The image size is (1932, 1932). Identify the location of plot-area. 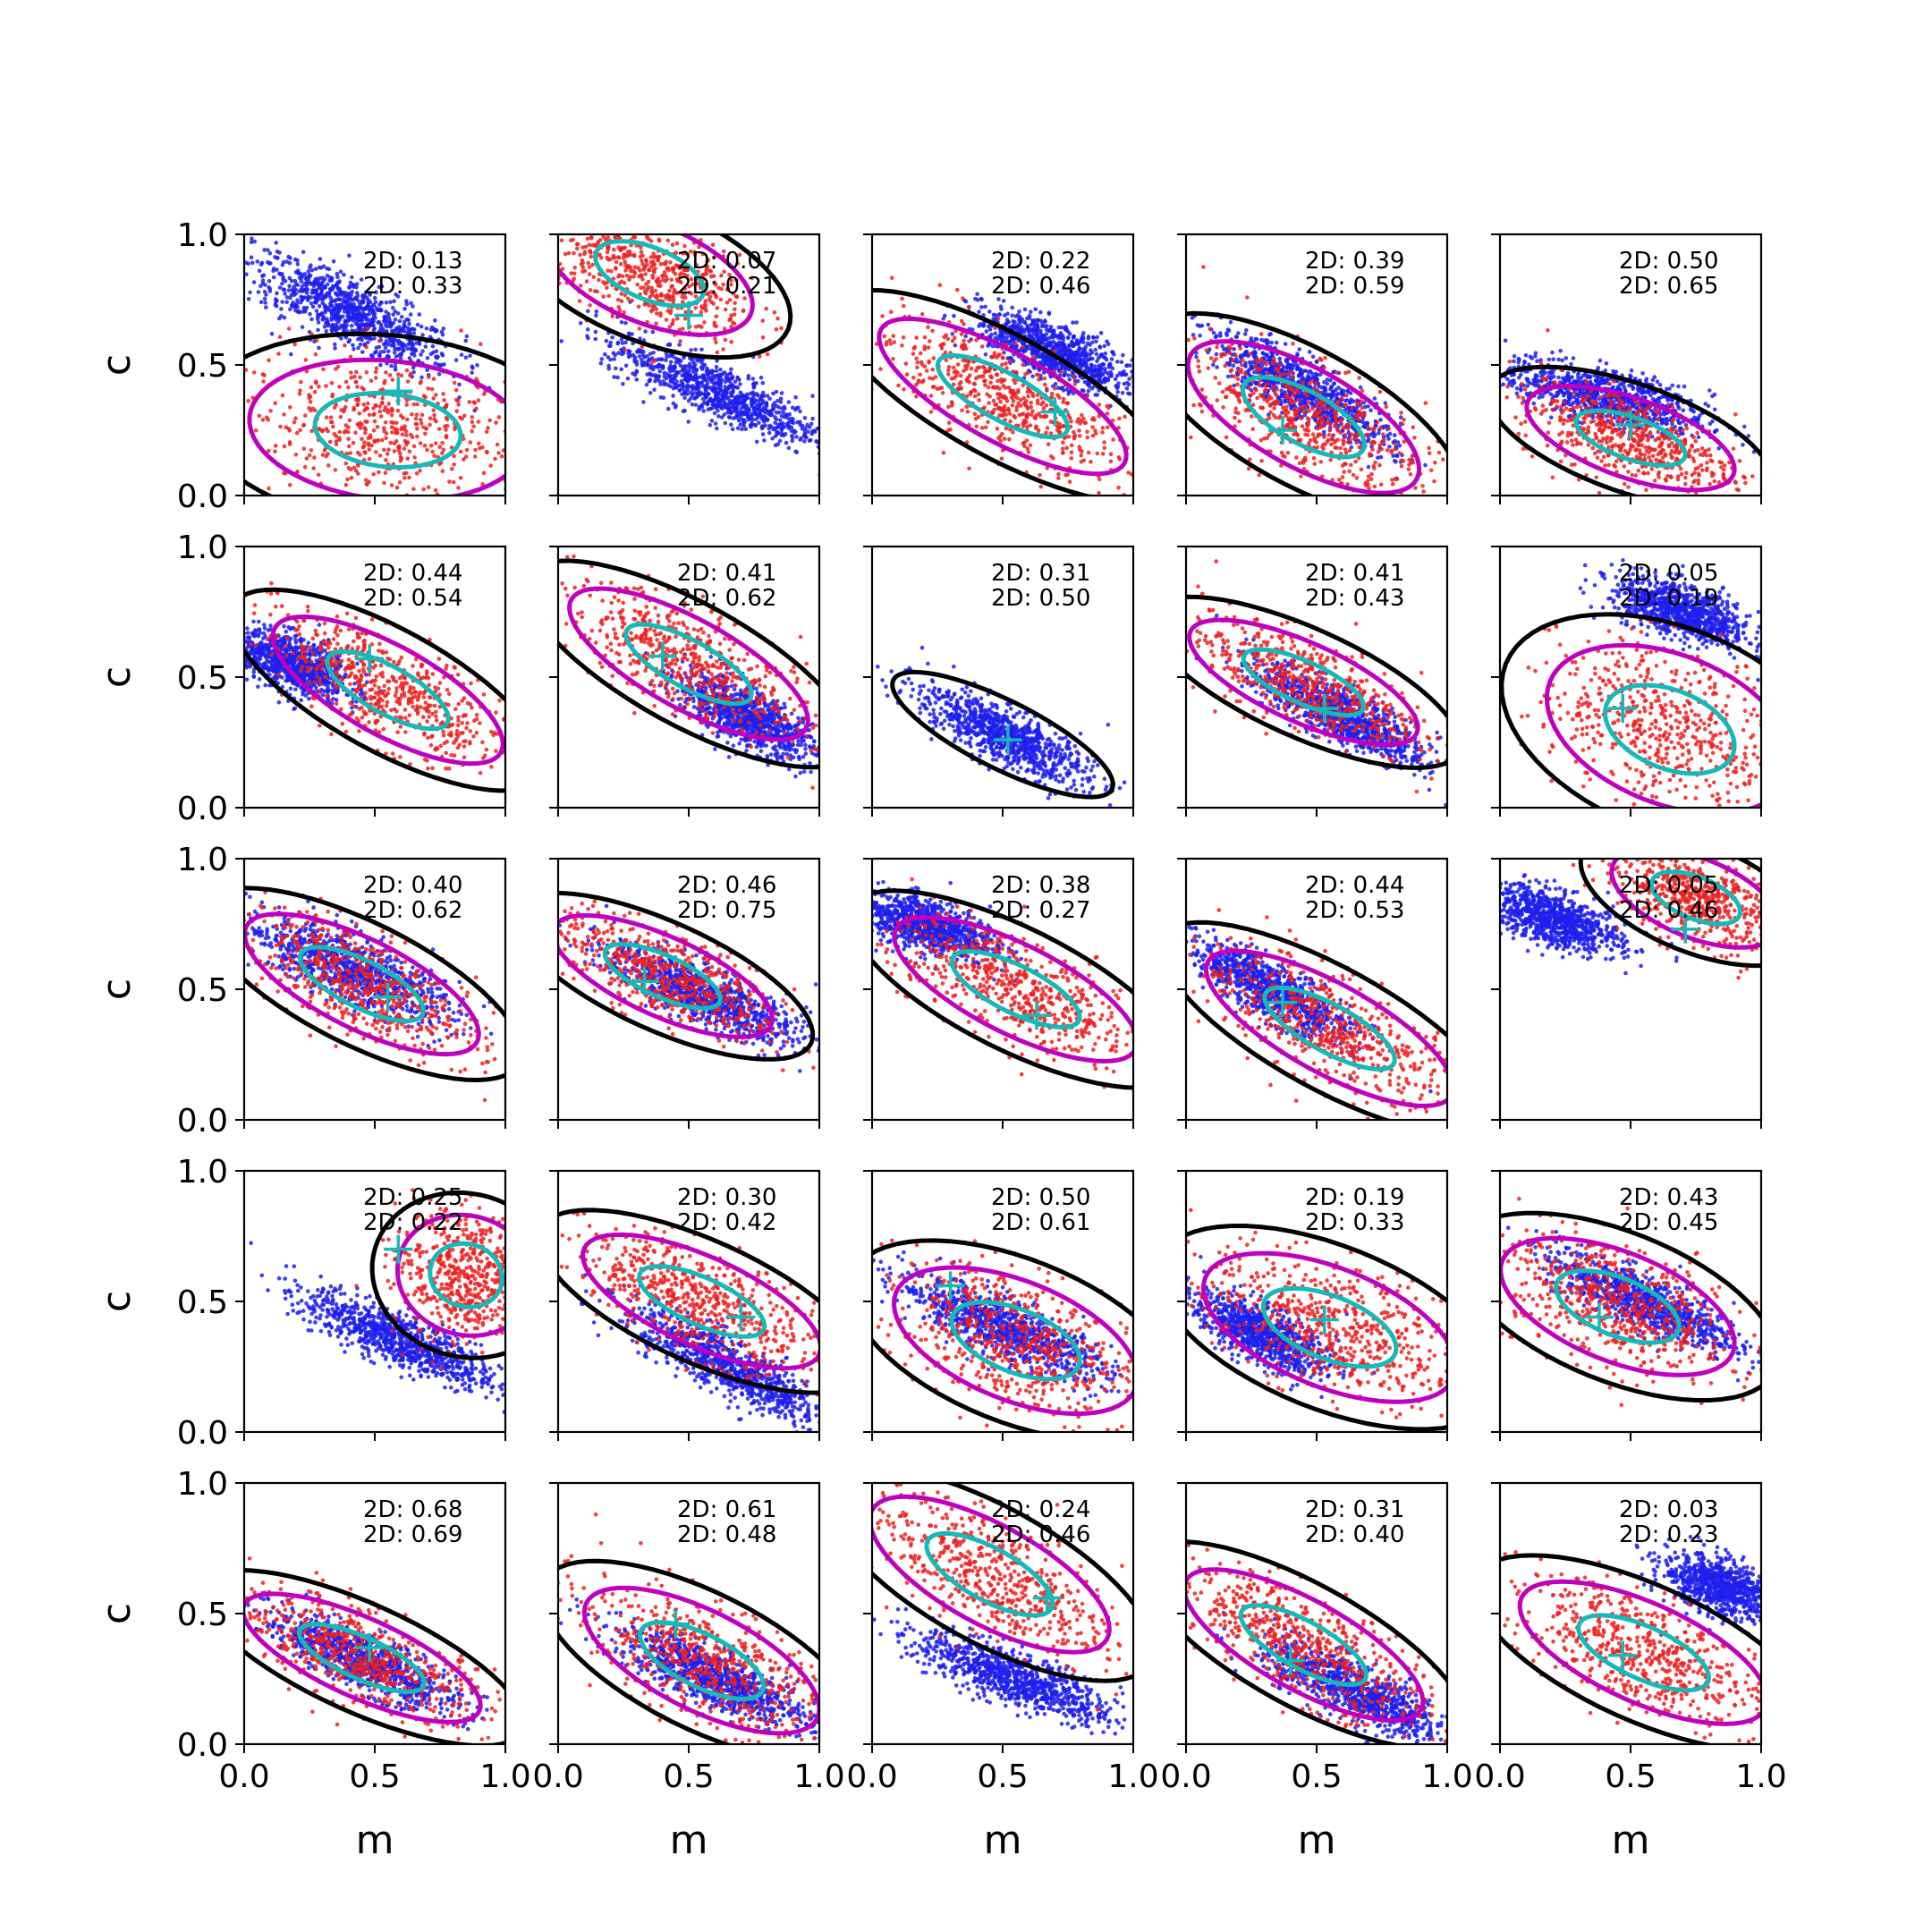
(1314, 380).